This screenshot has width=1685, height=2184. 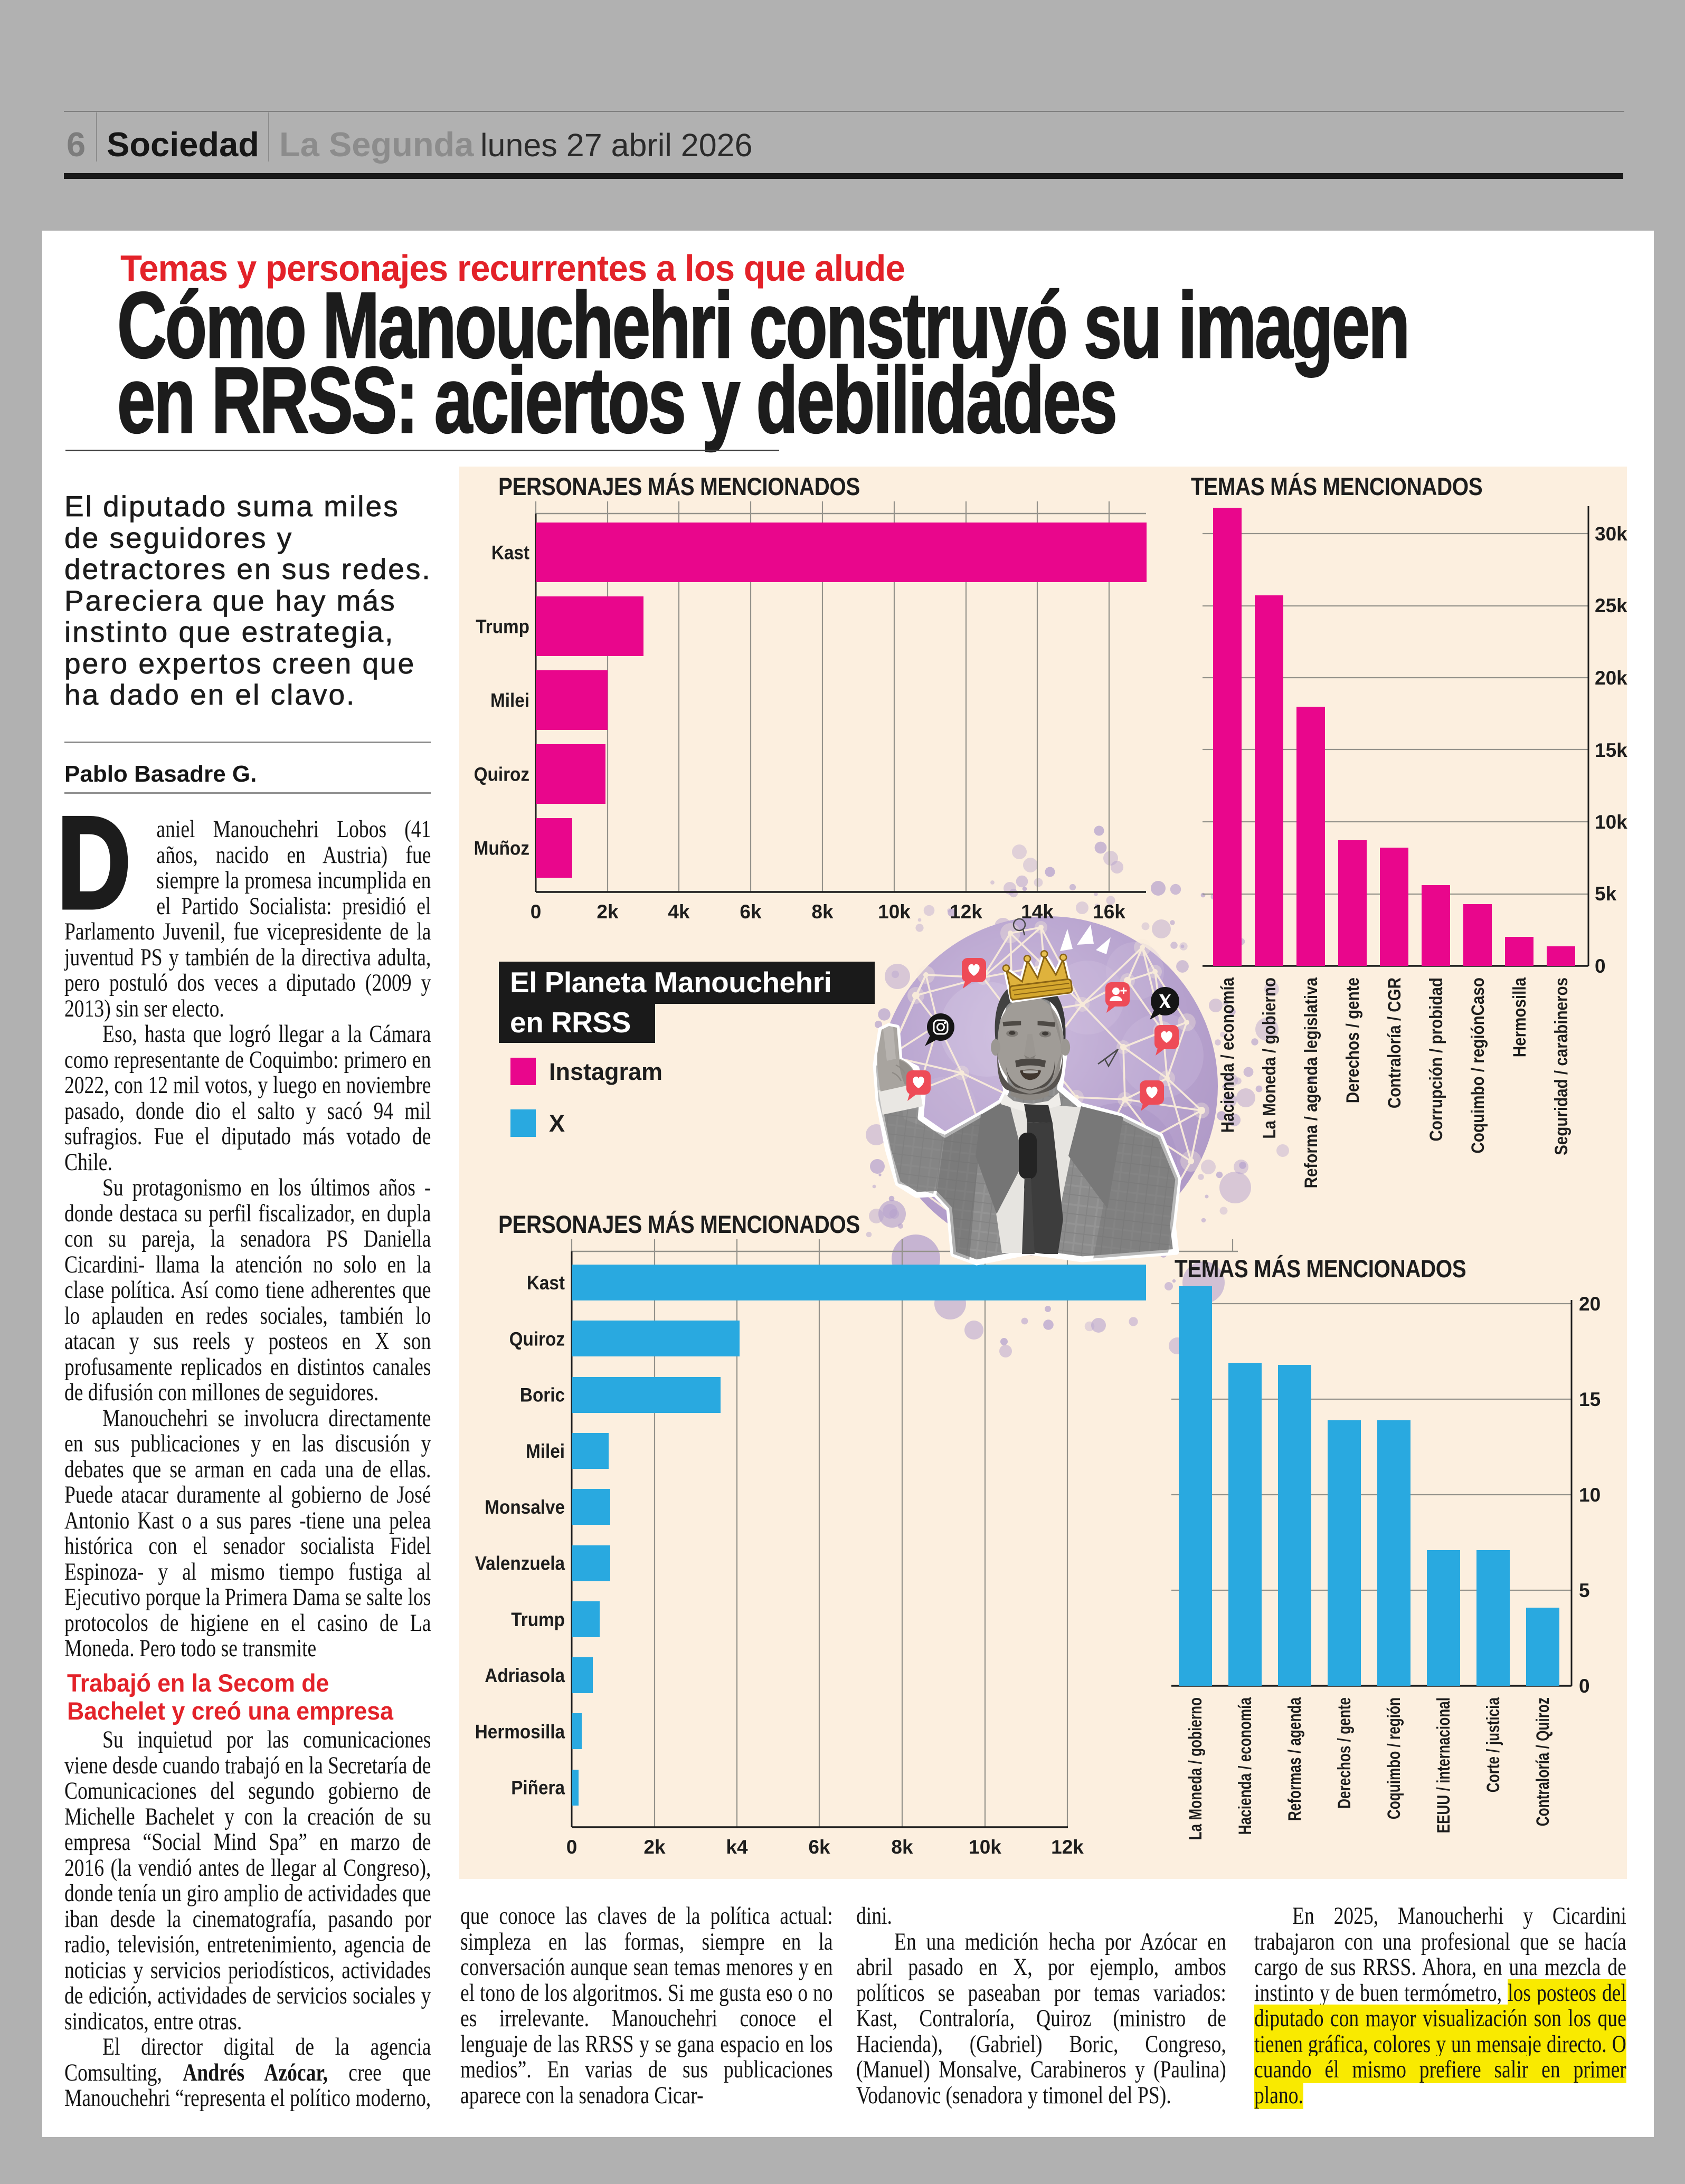 I want to click on svg-text: Piñera, so click(x=538, y=1788).